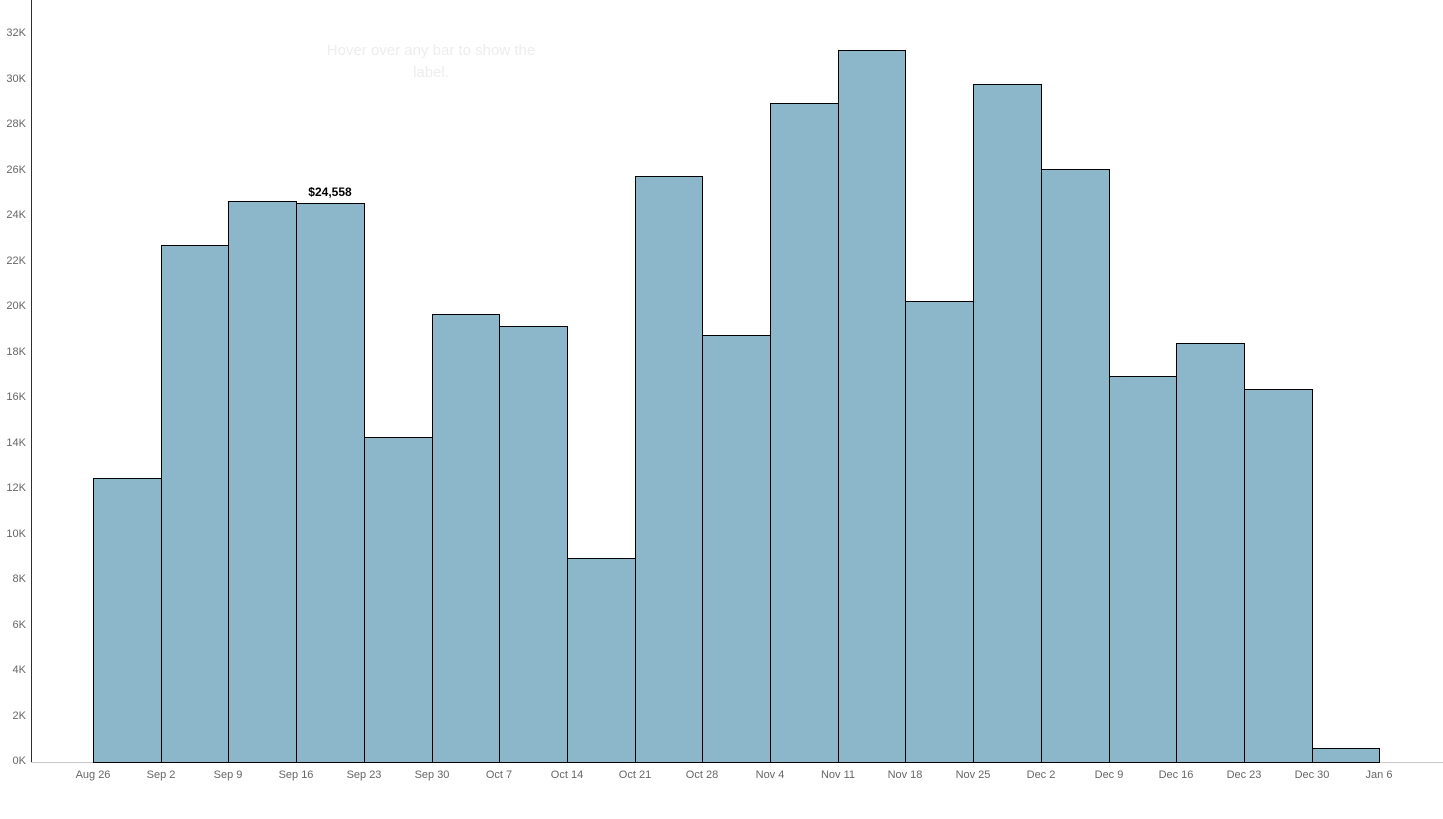  I want to click on x-tick-label-oct-28: Oct 28, so click(702, 775).